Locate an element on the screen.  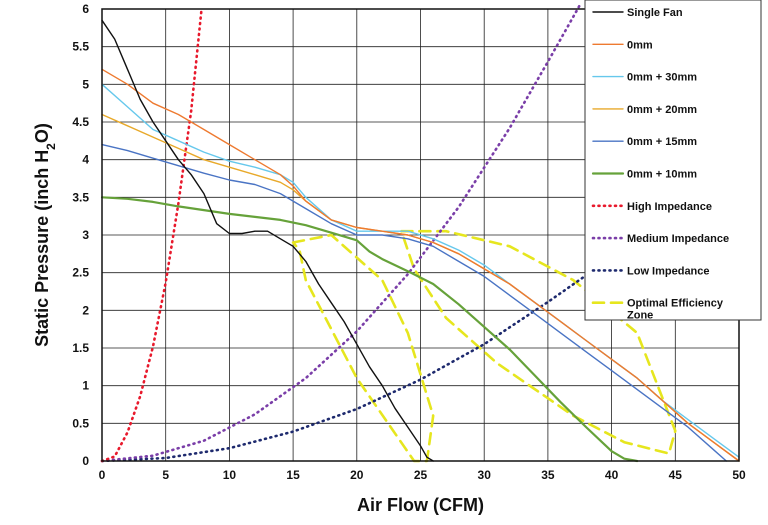
legend-label: 0mm is located at coordinates (640, 45).